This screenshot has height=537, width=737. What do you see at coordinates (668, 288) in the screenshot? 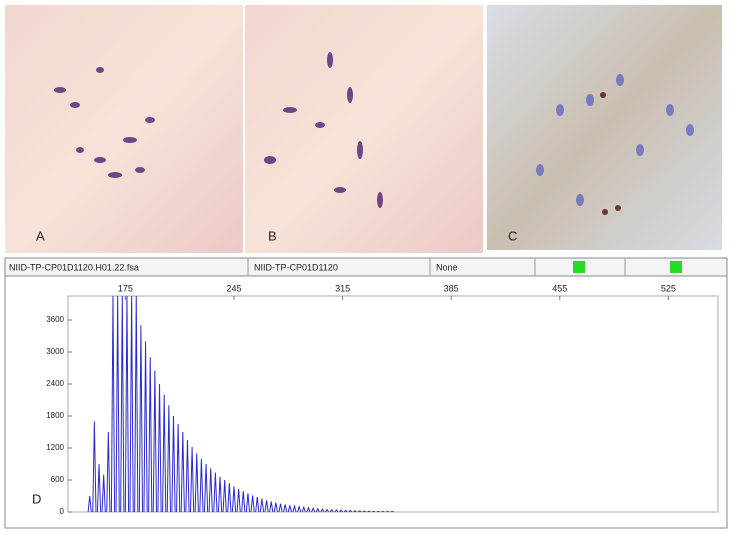
I see `x-tick-label: 525` at bounding box center [668, 288].